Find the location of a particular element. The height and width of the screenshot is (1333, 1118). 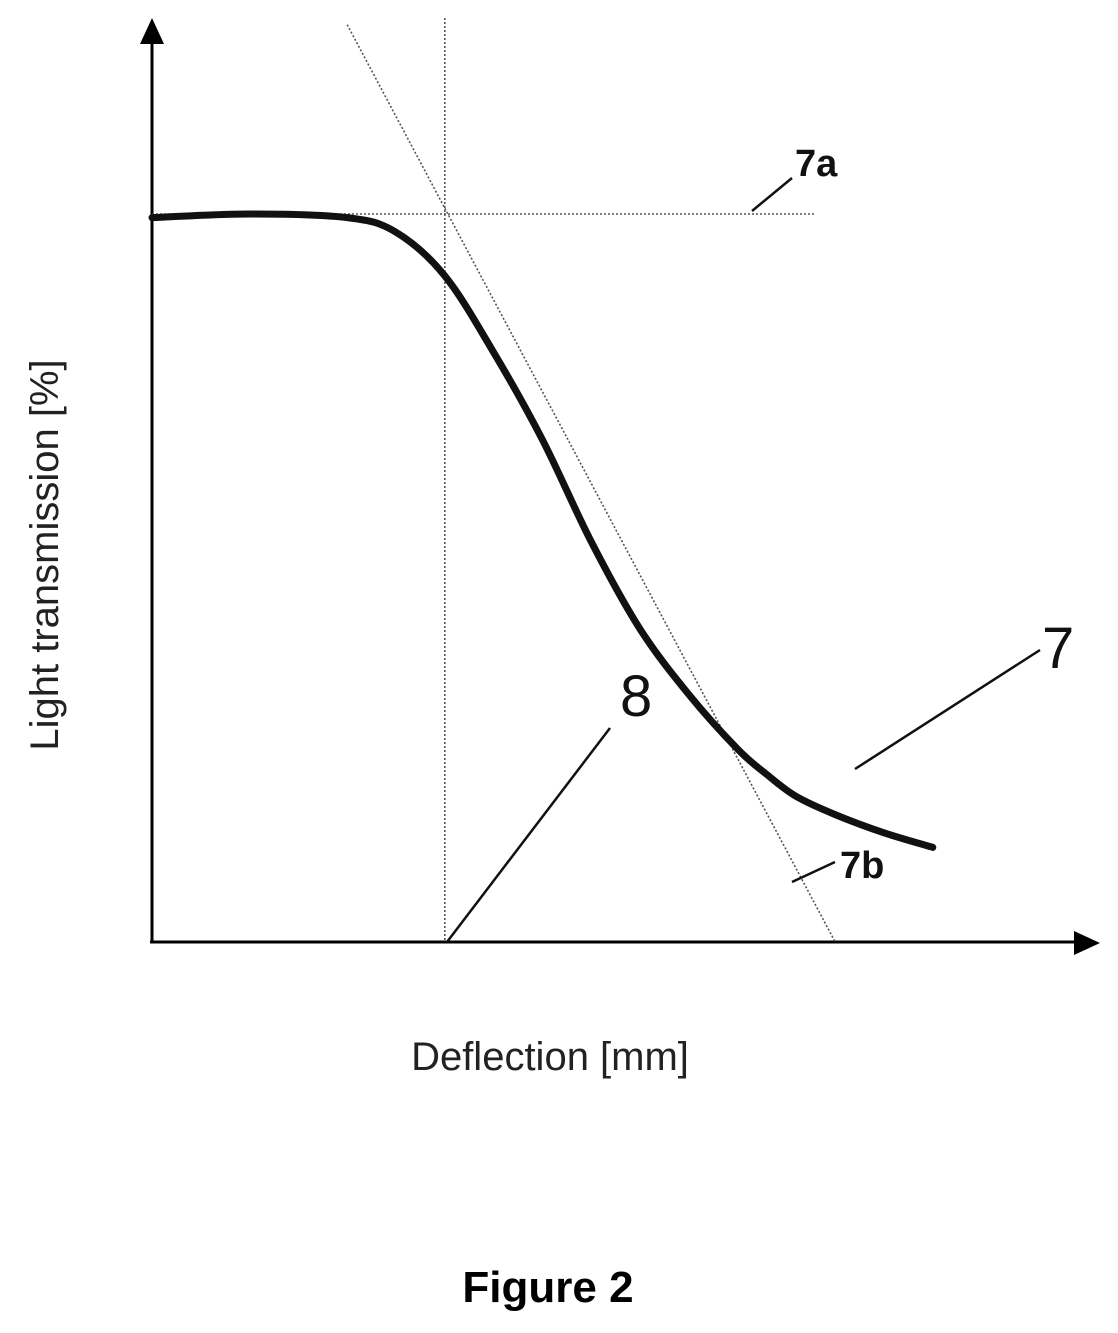

y-axis-arrowhead is located at coordinates (152, 31).